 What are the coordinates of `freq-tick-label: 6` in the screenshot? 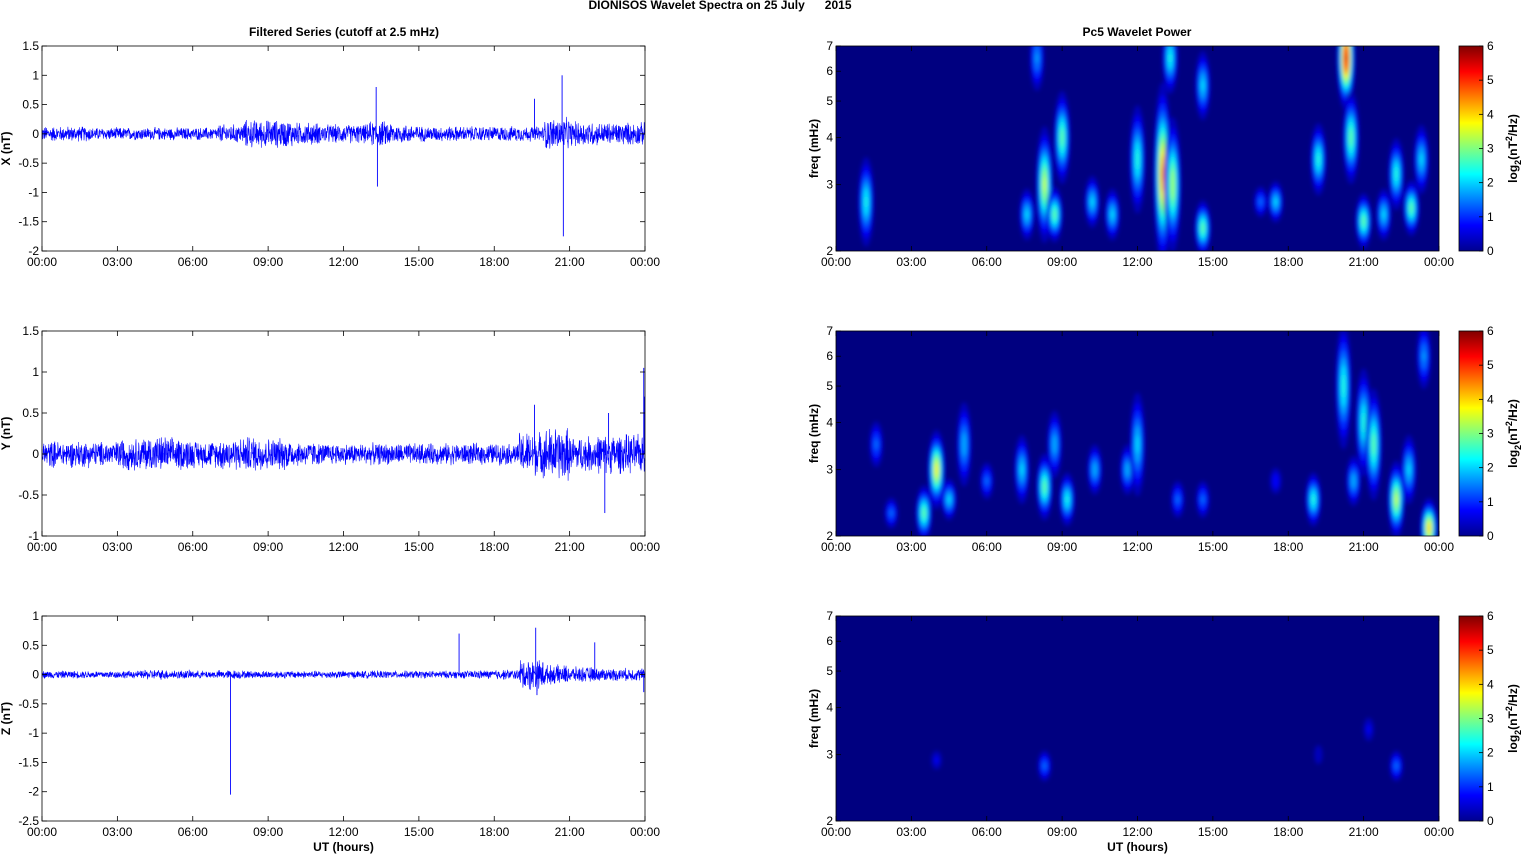 It's located at (829, 641).